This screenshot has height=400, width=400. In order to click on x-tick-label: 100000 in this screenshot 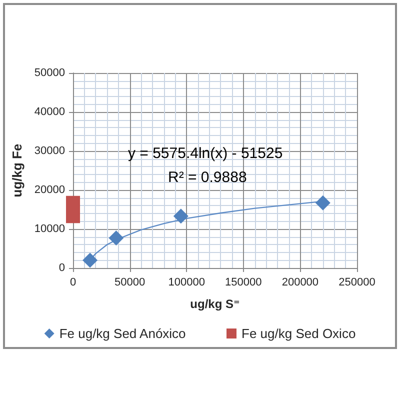, I will do `click(186, 282)`.